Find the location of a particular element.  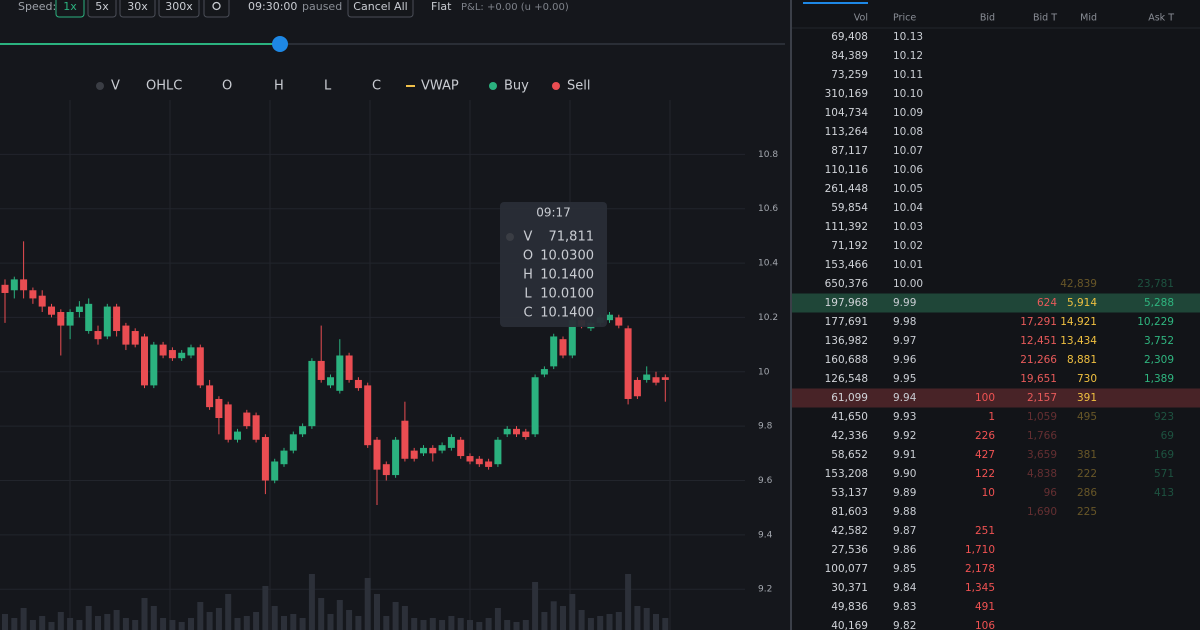

cell-bid-t: 2,157 is located at coordinates (1042, 398).